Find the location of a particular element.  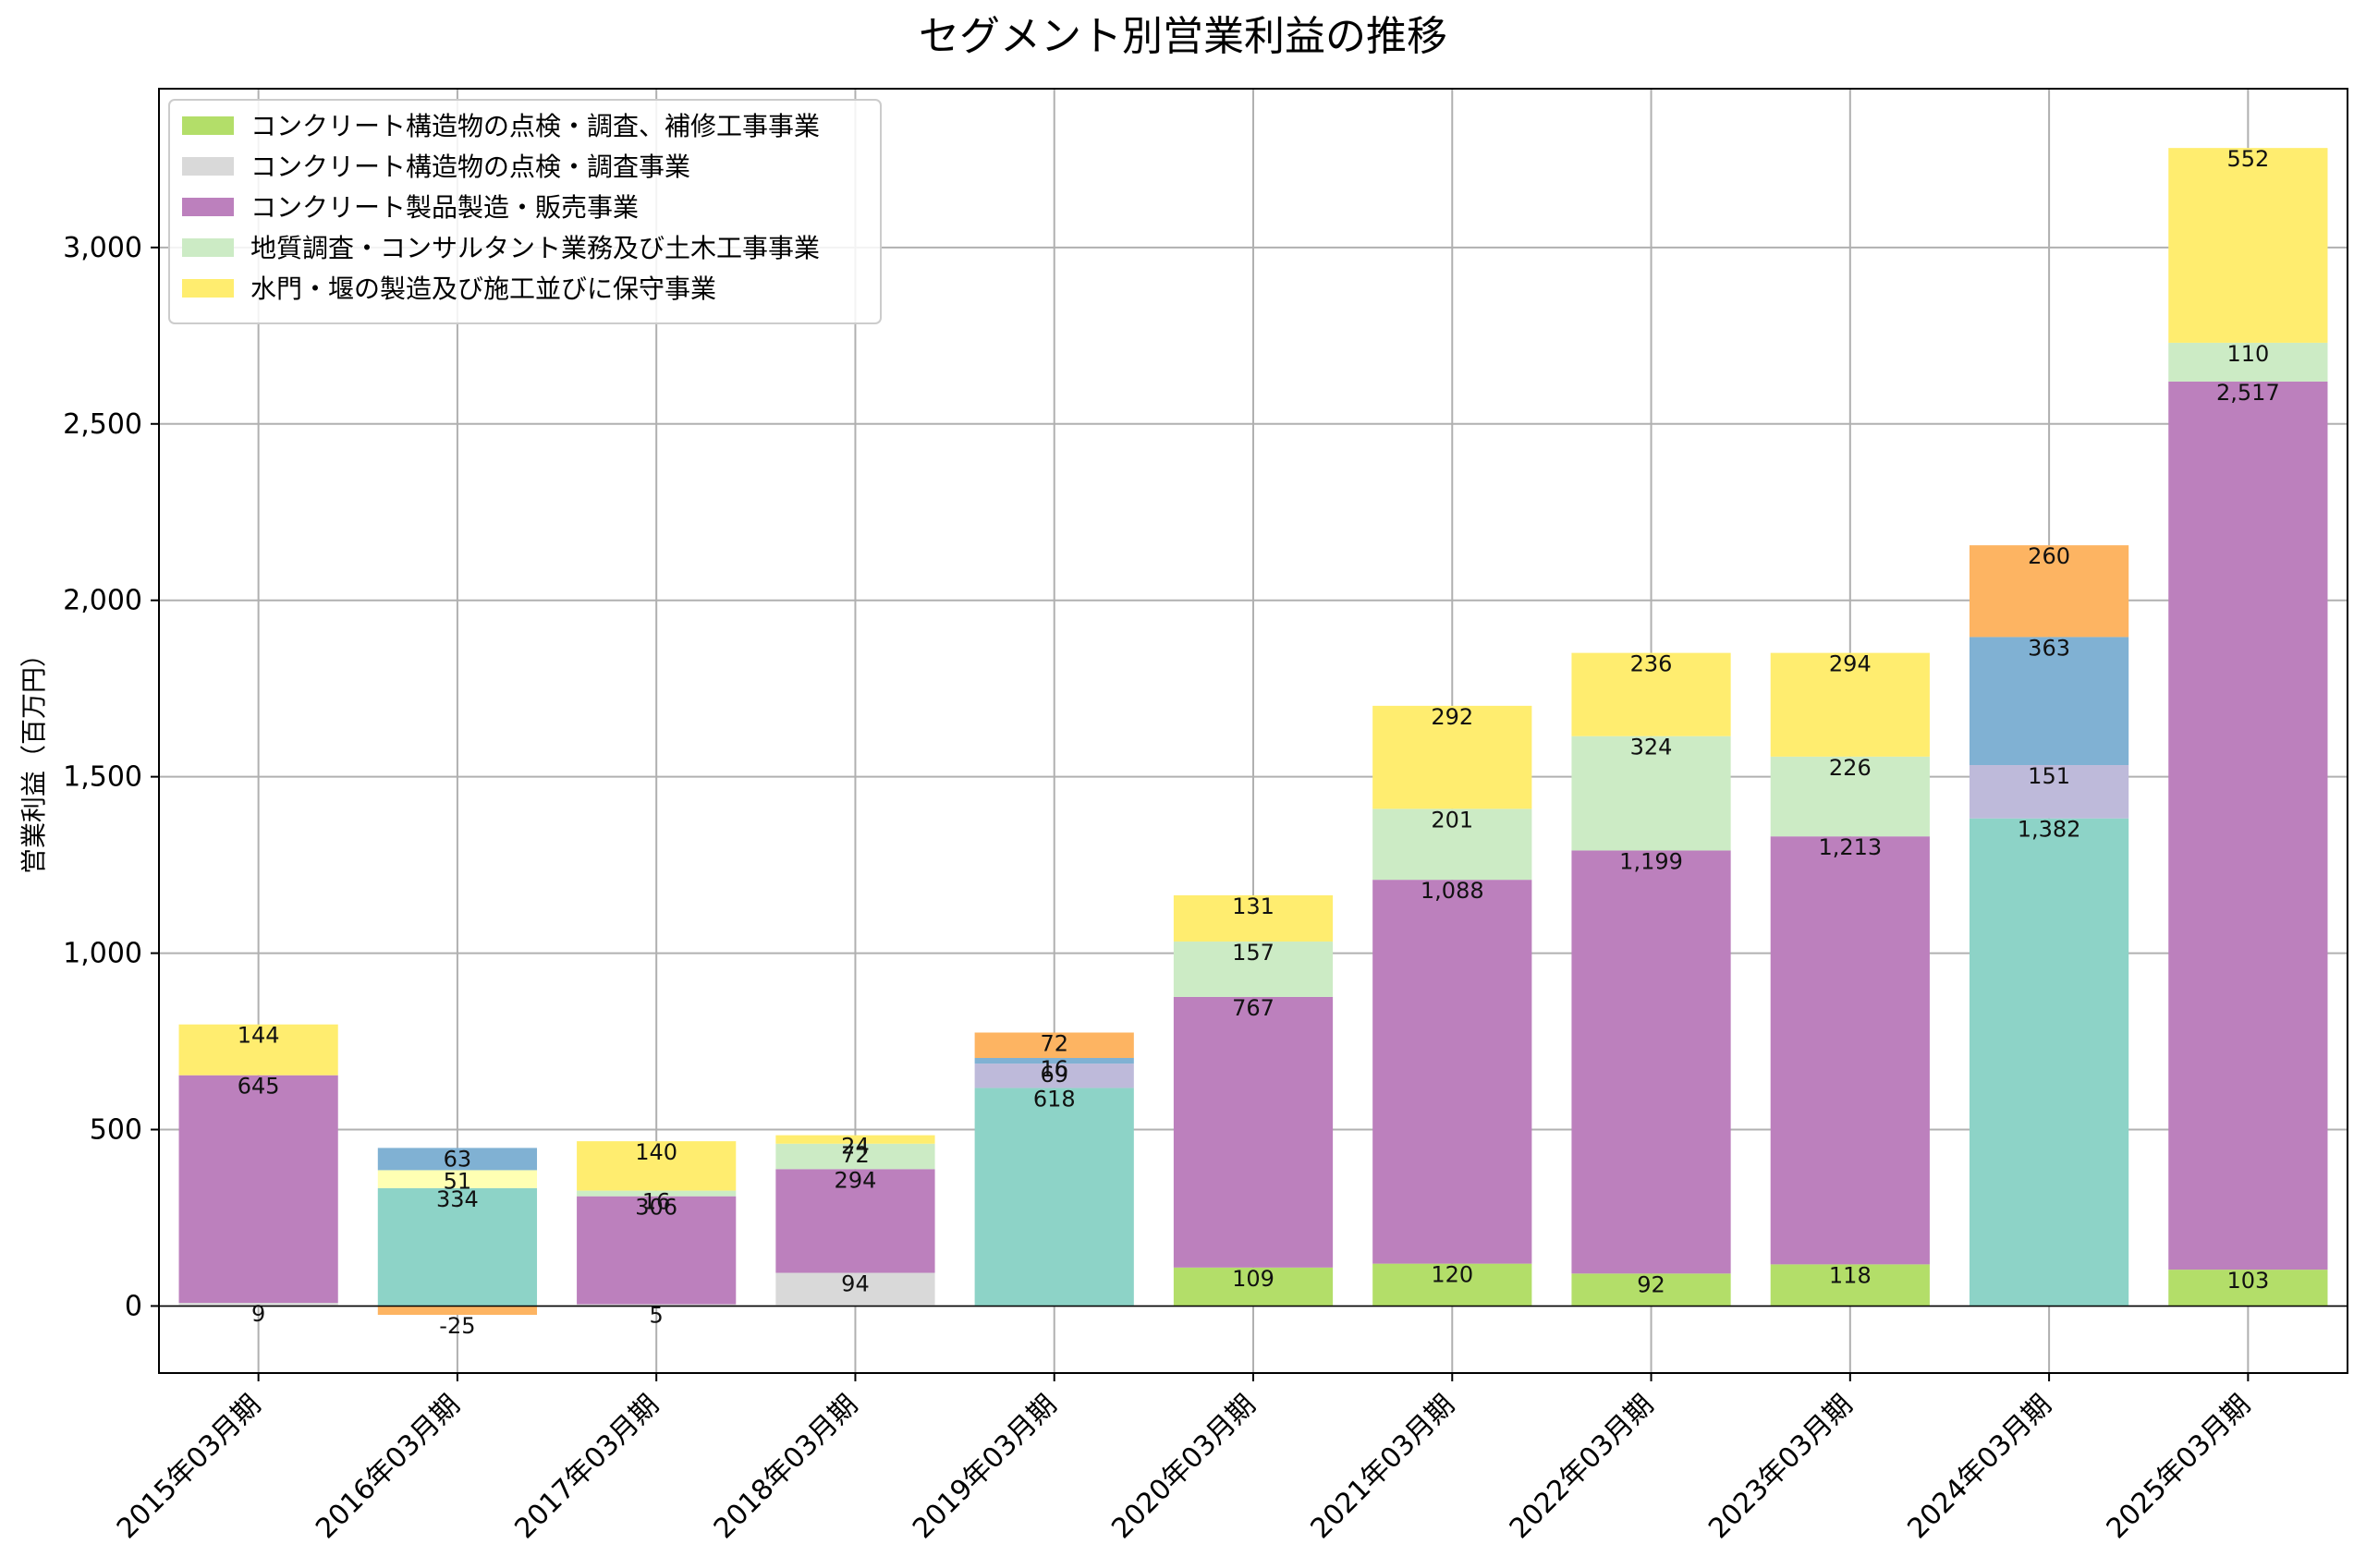

bar-value-label: 140 is located at coordinates (656, 1152).